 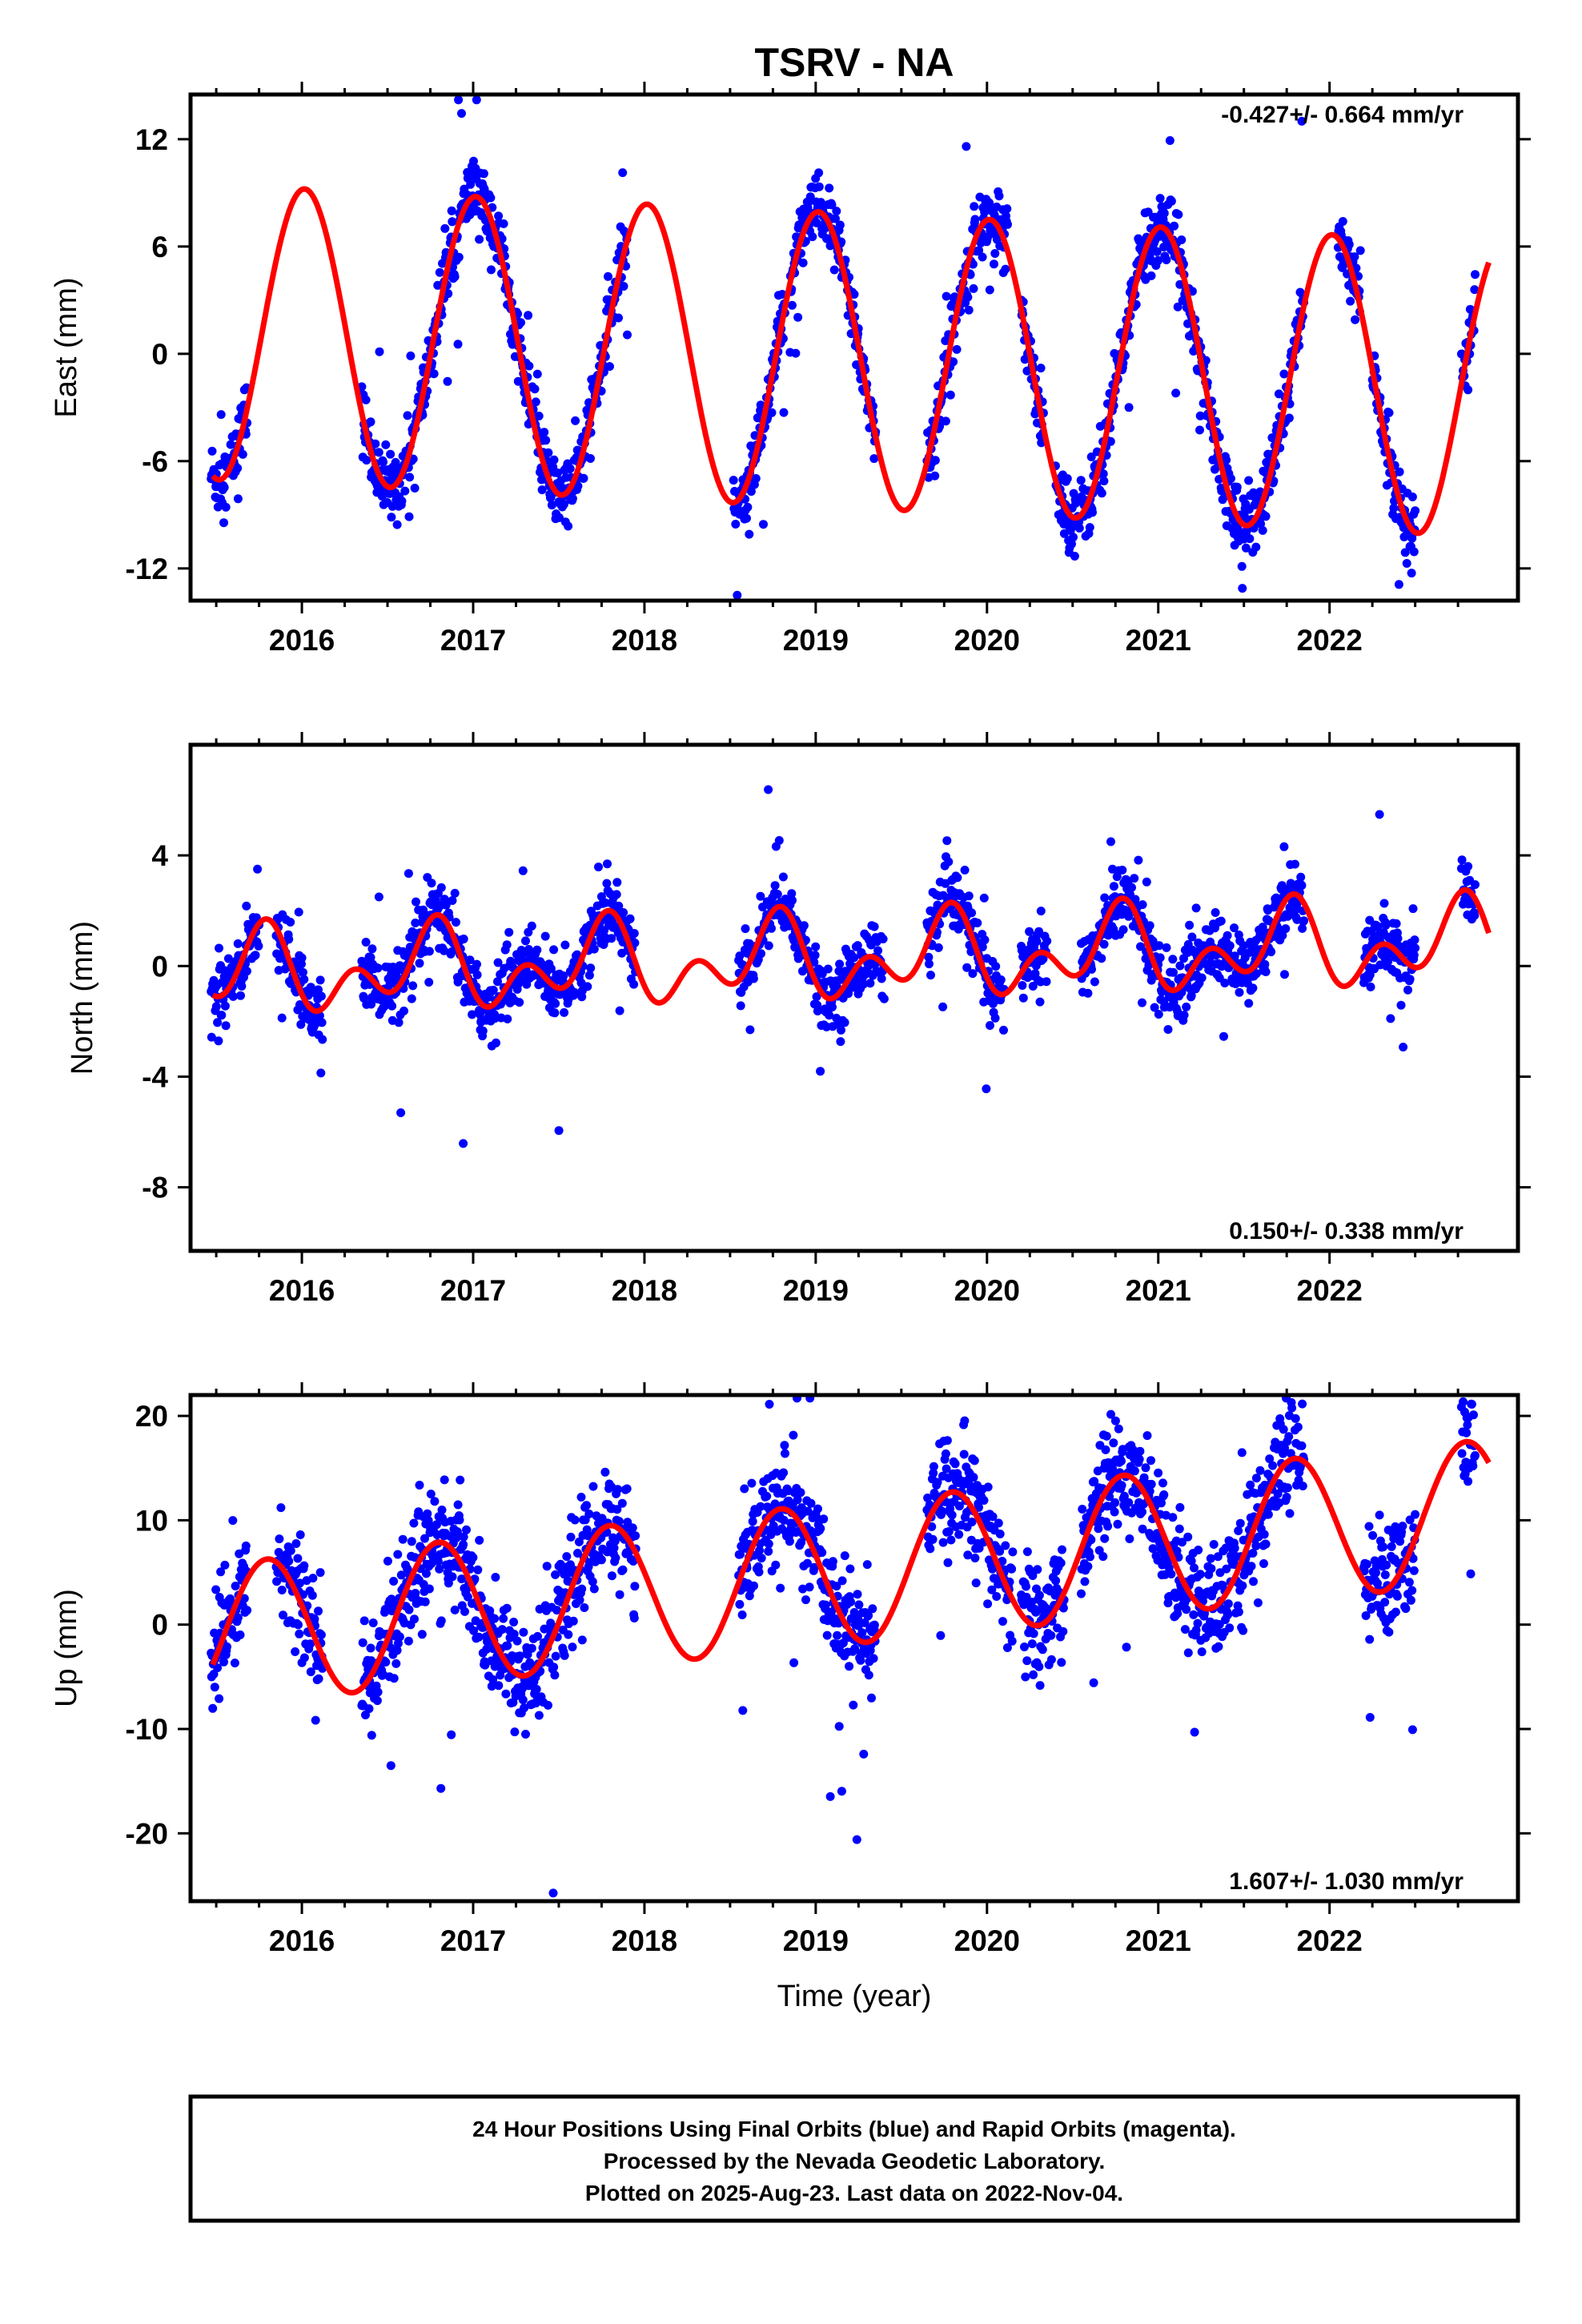 I want to click on y-tick-label: -4, so click(x=155, y=1076).